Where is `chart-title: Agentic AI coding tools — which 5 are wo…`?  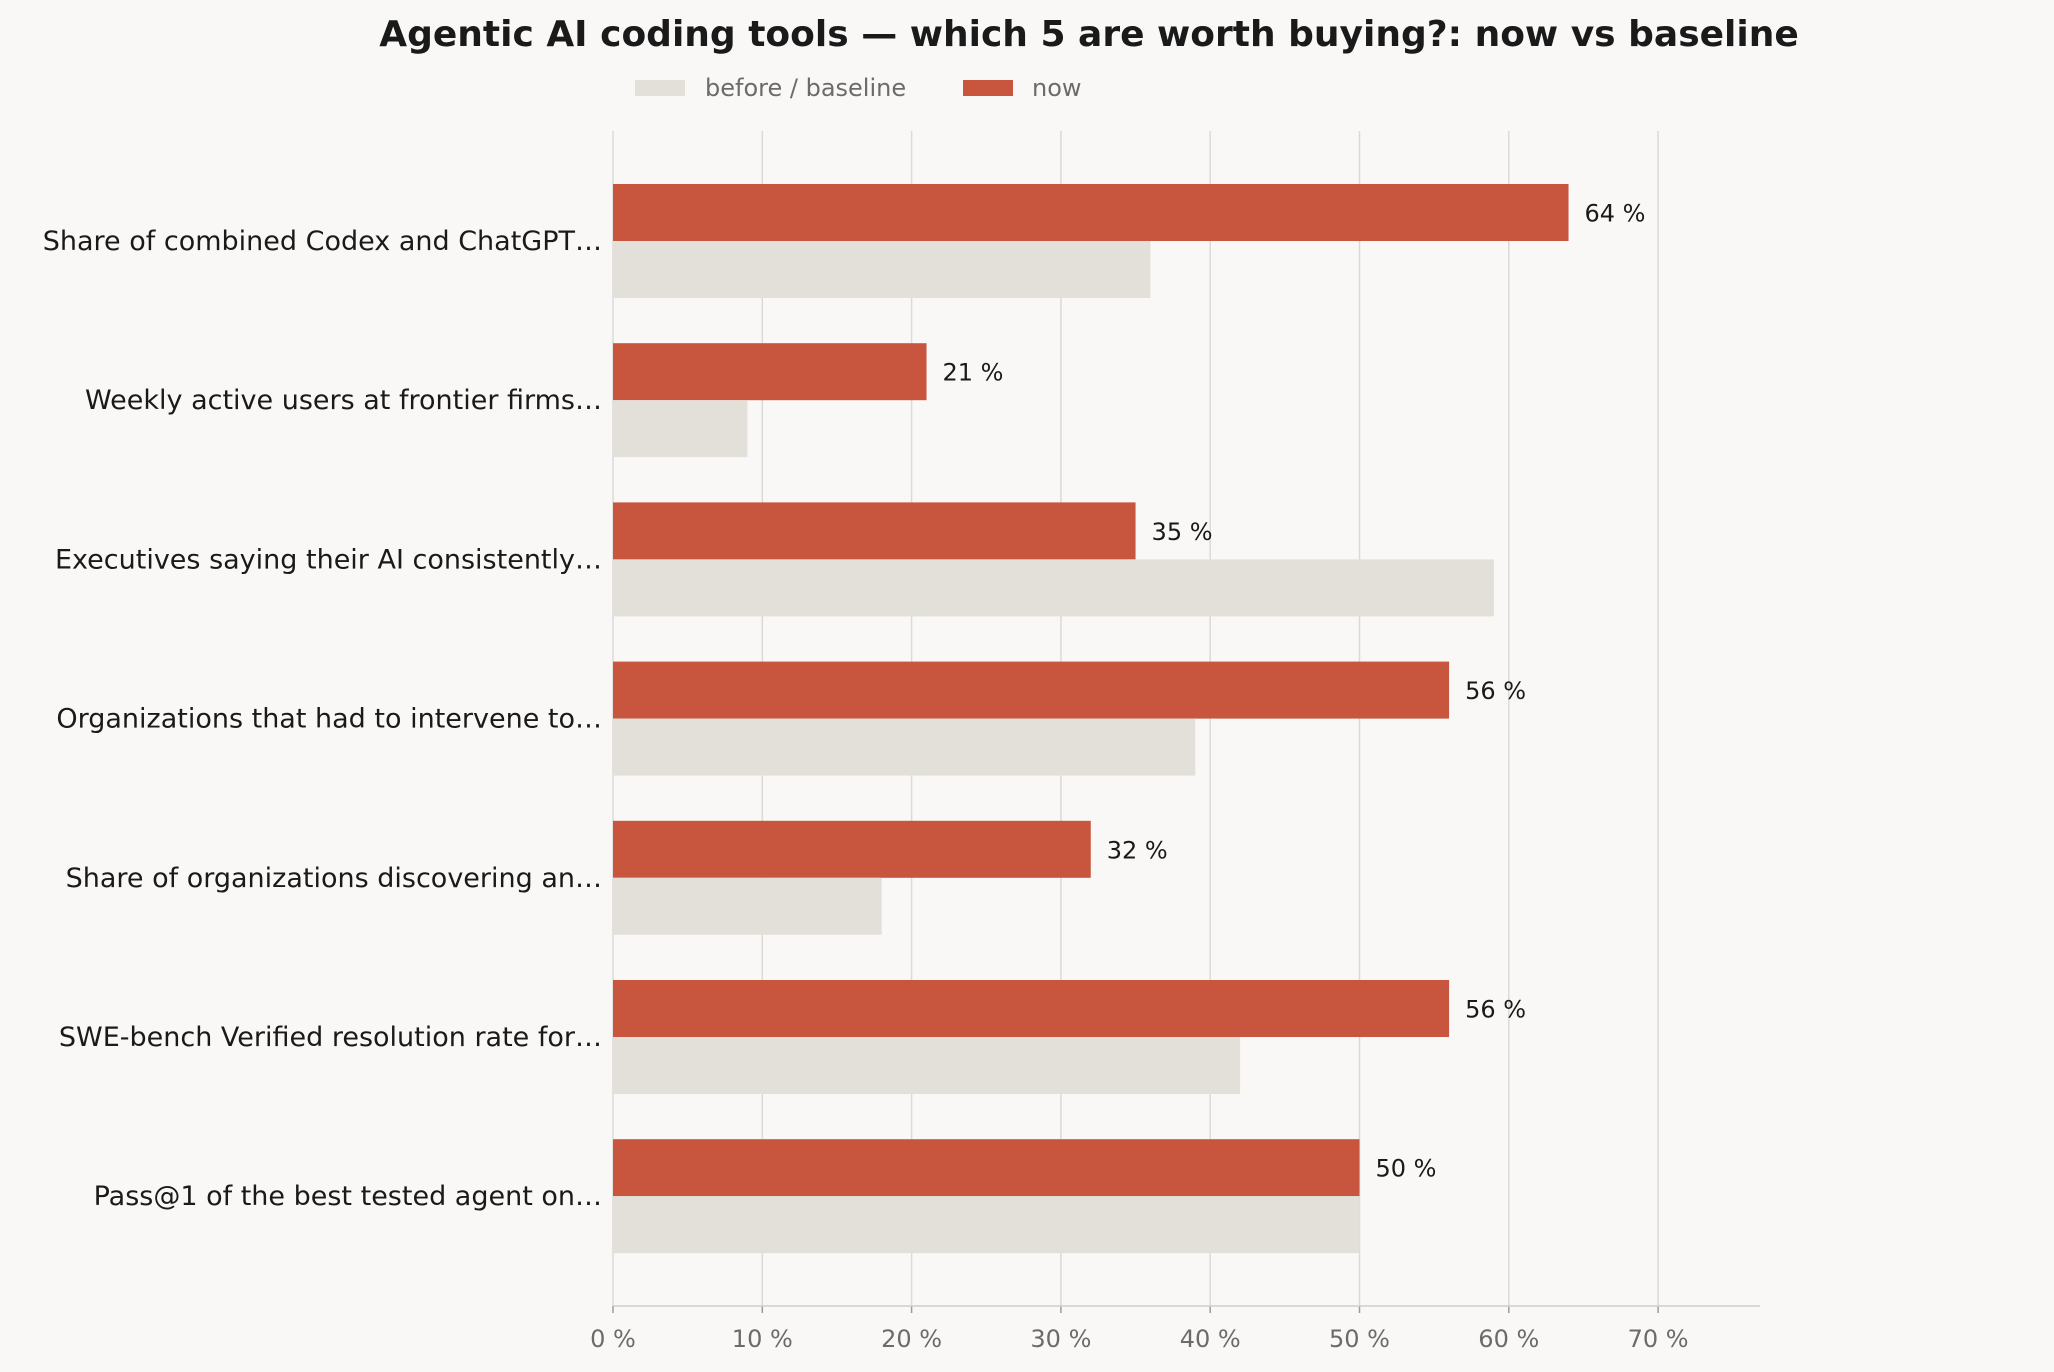
chart-title: Agentic AI coding tools — which 5 are wo… is located at coordinates (1089, 34).